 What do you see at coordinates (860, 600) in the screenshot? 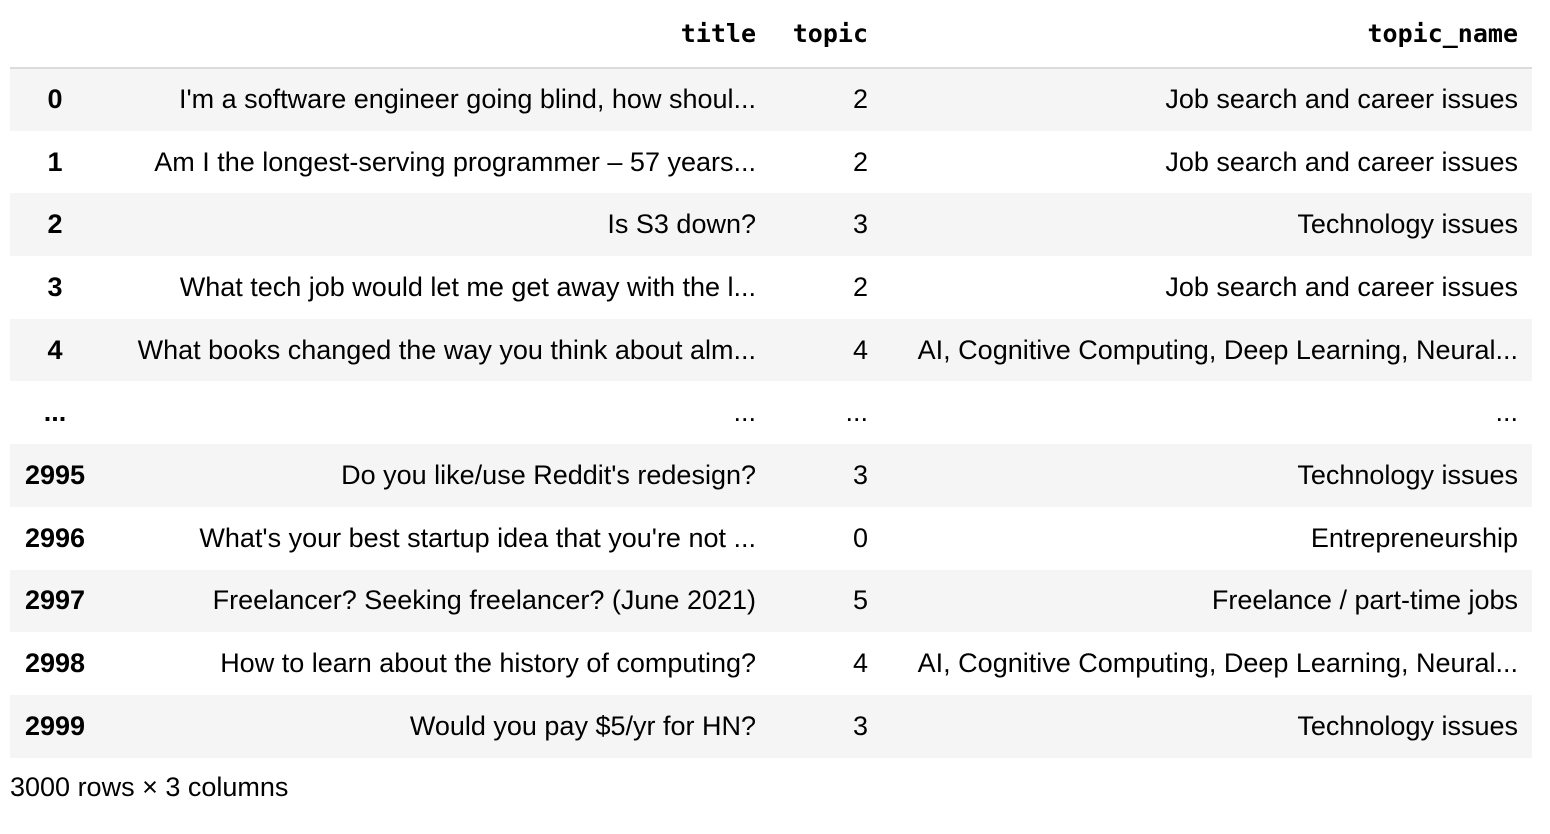
I see `cell-topic: 5` at bounding box center [860, 600].